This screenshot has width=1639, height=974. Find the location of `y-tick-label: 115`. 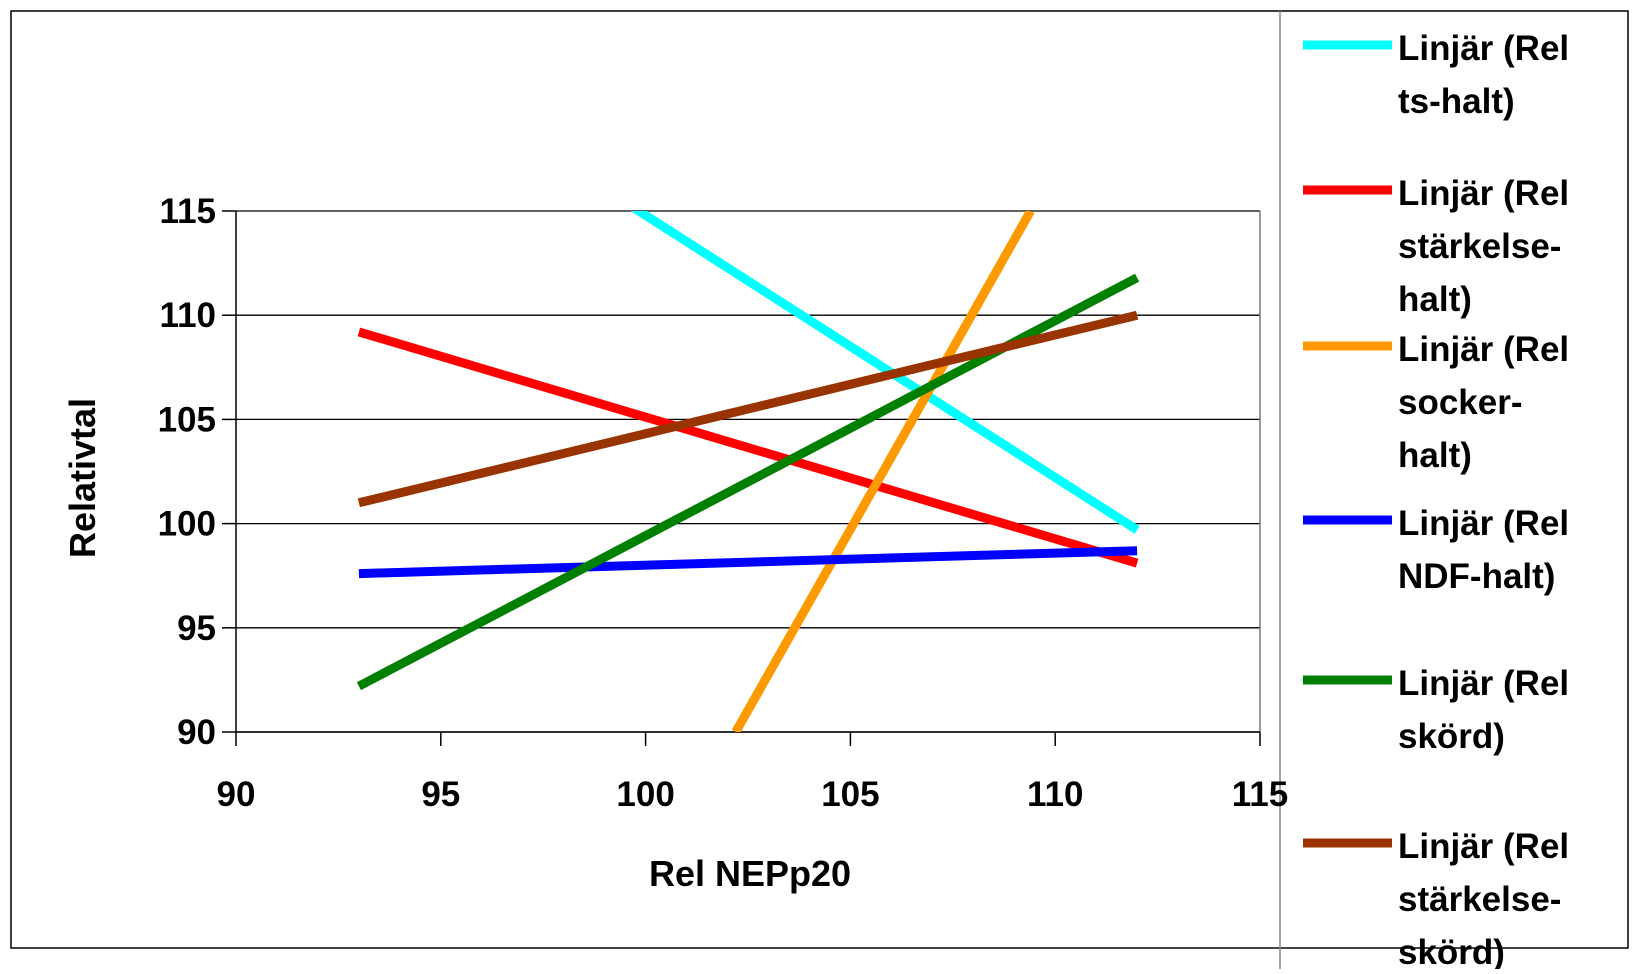

y-tick-label: 115 is located at coordinates (188, 211).